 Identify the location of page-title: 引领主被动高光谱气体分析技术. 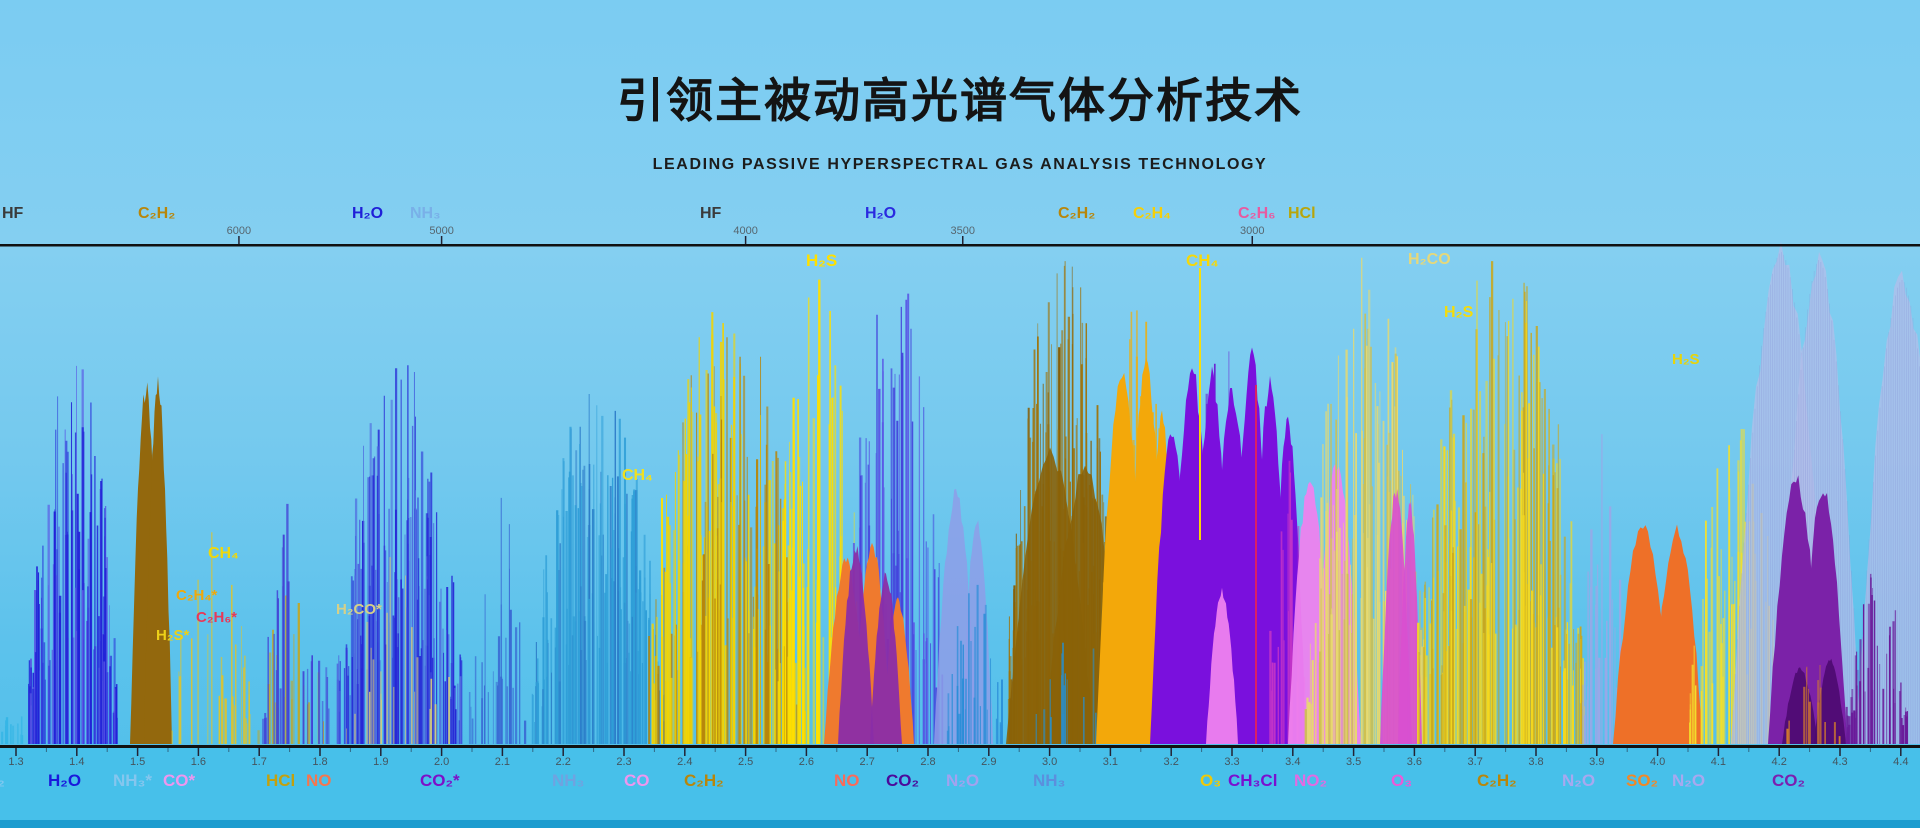
(960, 100).